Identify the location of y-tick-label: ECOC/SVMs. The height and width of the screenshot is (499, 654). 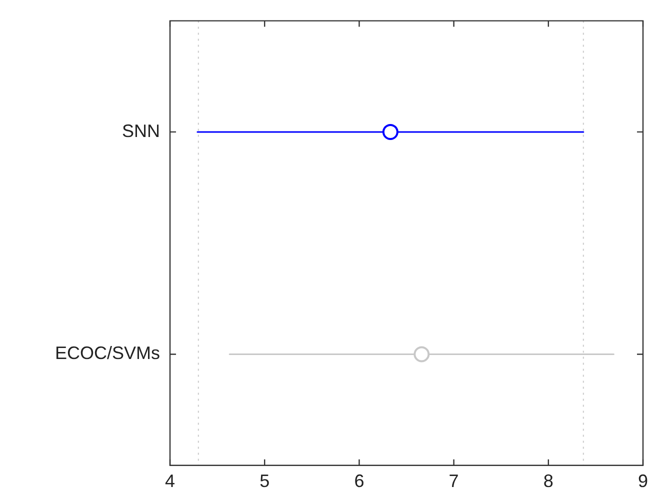
(107, 353).